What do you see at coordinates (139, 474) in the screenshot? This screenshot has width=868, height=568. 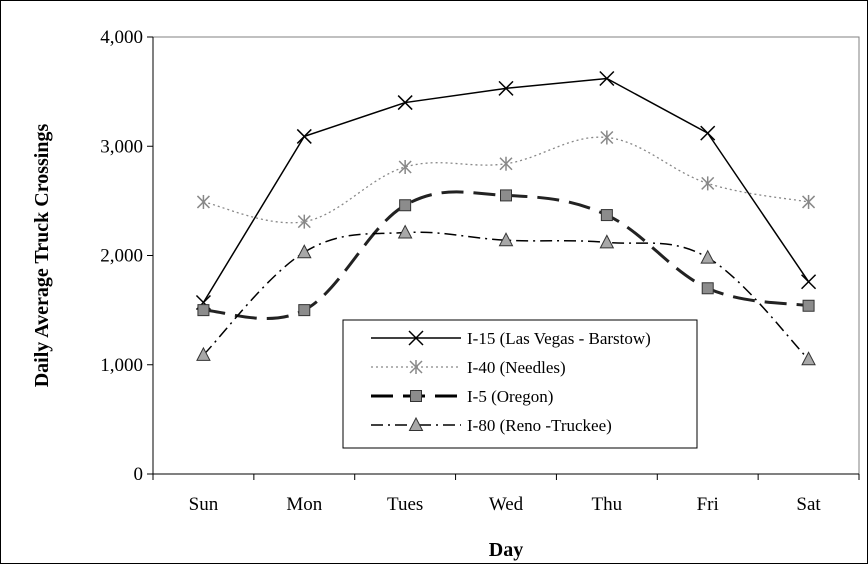 I see `y-tick-label: 0` at bounding box center [139, 474].